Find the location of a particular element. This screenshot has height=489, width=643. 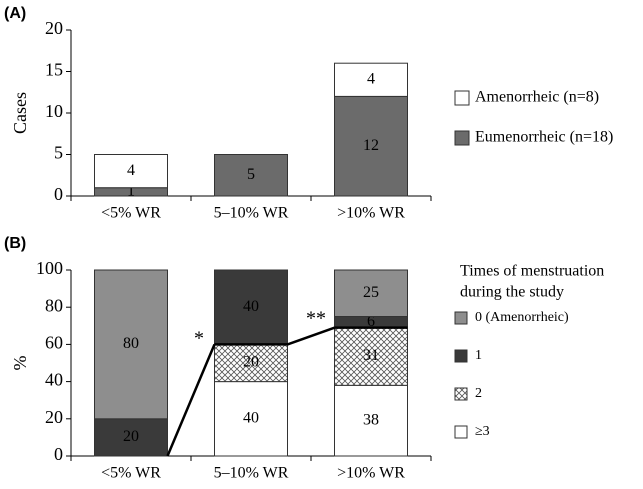

panel-label: (A) is located at coordinates (15, 13).